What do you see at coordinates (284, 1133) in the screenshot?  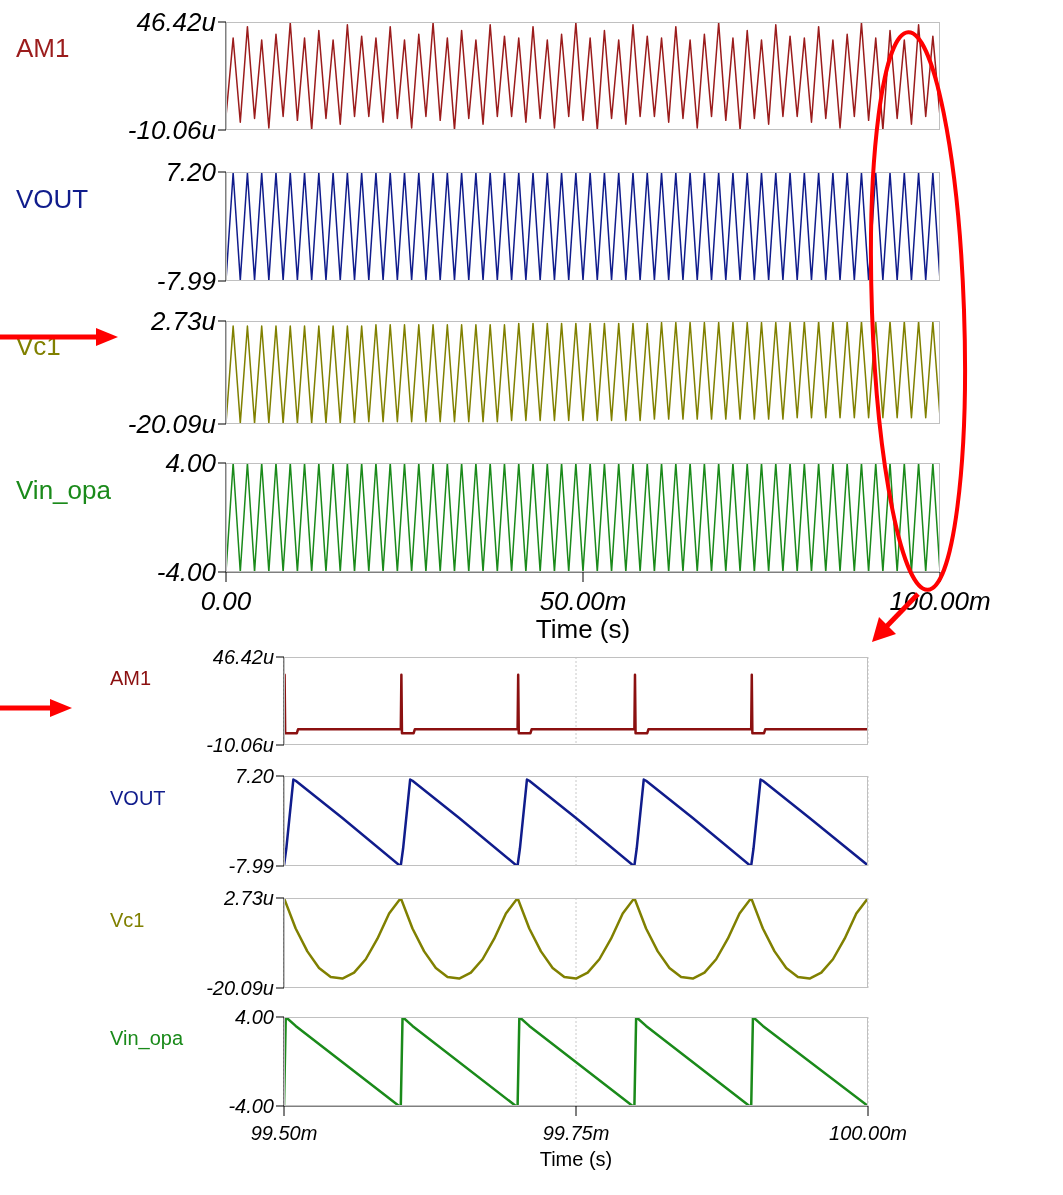 I see `x-tick-label: 99.50m` at bounding box center [284, 1133].